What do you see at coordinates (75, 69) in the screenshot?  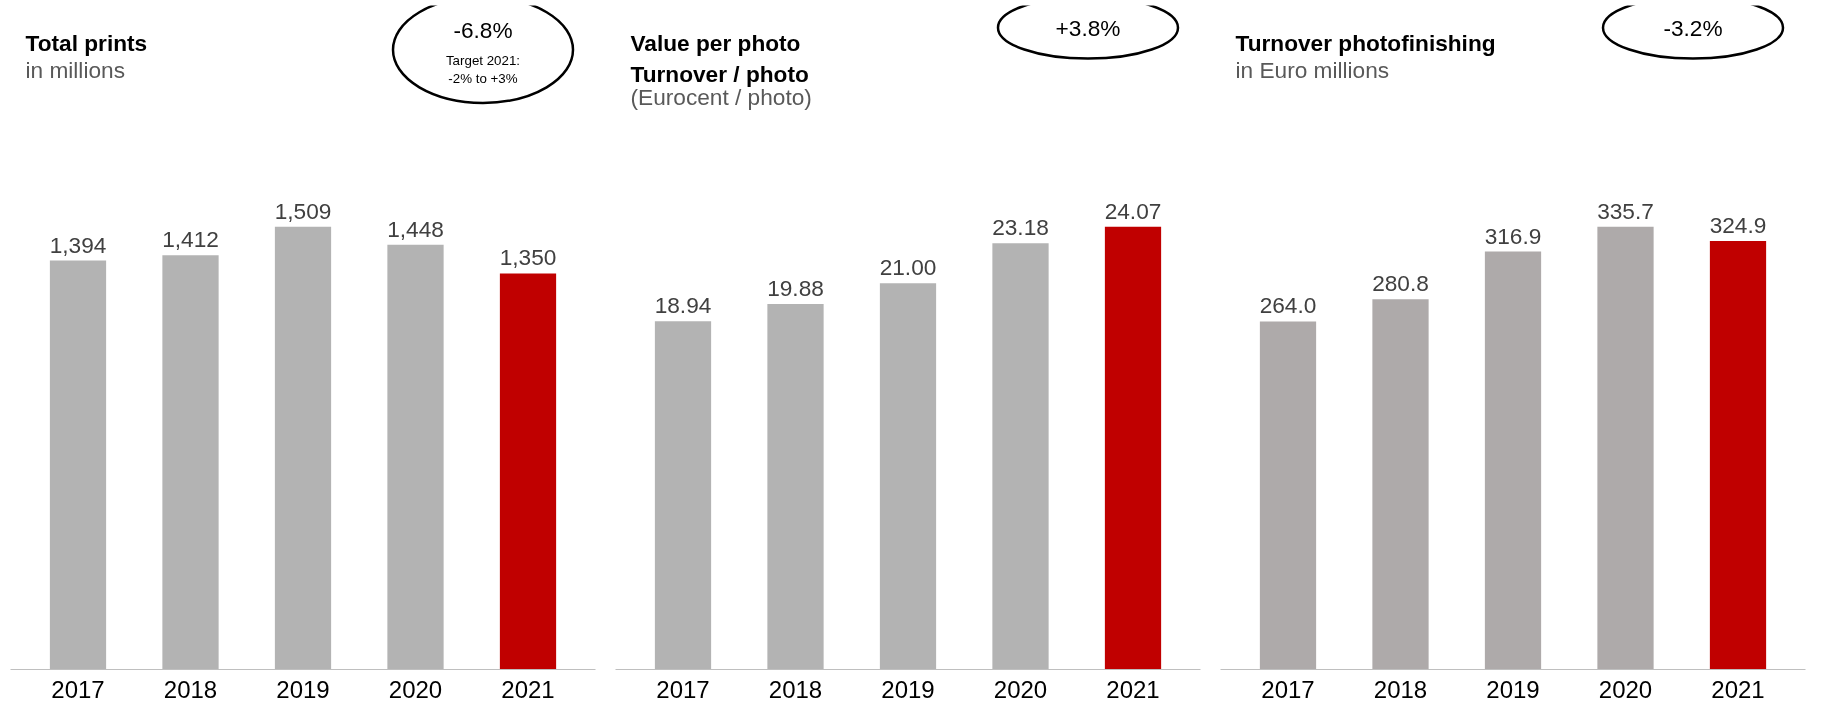 I see `chart-subtitle: in millions` at bounding box center [75, 69].